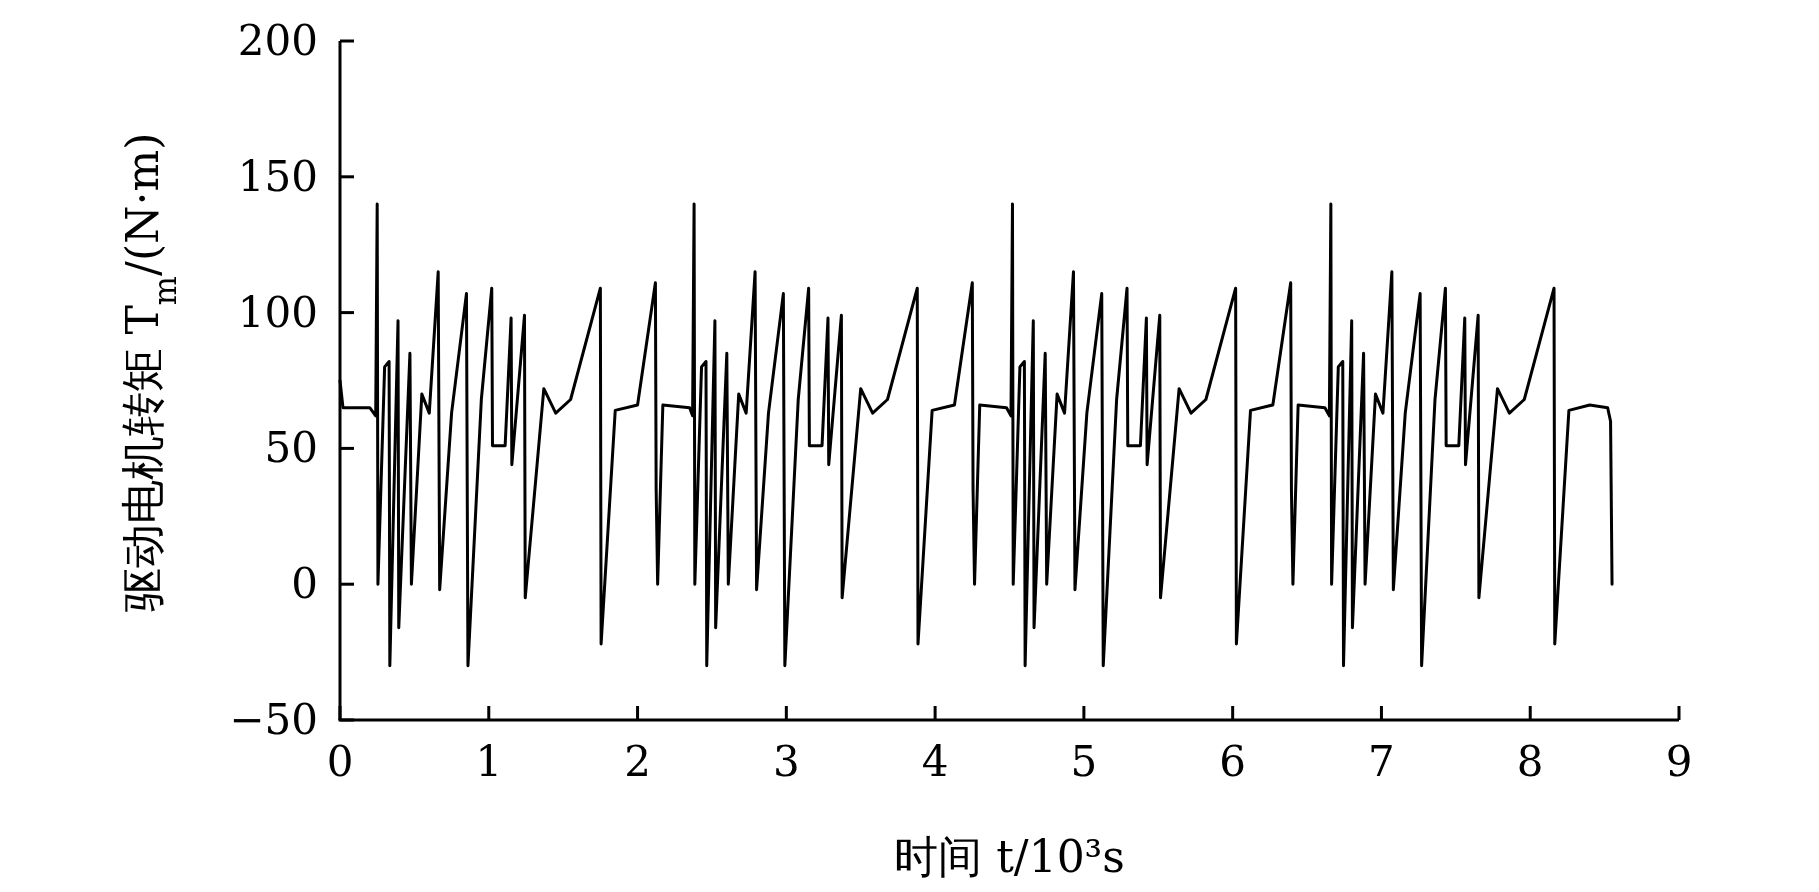 The image size is (1819, 892). What do you see at coordinates (1679, 761) in the screenshot?
I see `x-tick-label: 9` at bounding box center [1679, 761].